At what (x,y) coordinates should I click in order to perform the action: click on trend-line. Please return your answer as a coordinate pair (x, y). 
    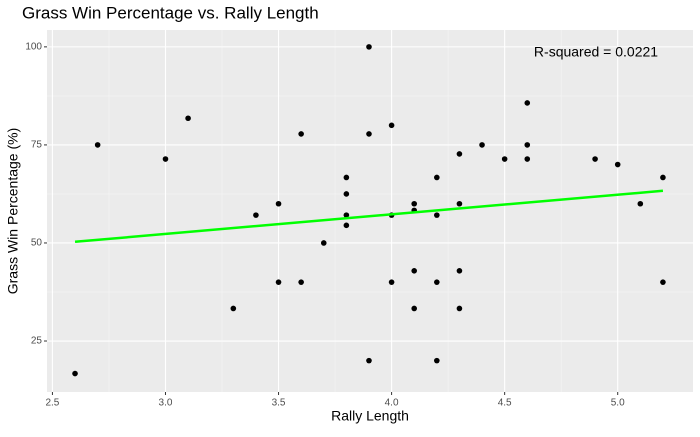
    Looking at the image, I should click on (369, 216).